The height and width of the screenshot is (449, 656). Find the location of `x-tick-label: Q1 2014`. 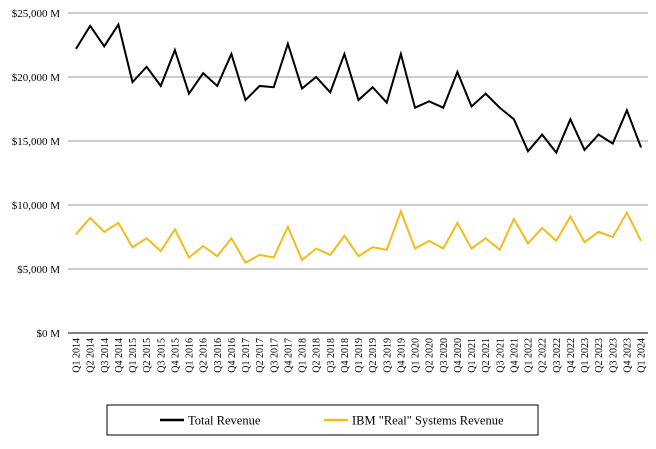

x-tick-label: Q1 2014 is located at coordinates (77, 355).